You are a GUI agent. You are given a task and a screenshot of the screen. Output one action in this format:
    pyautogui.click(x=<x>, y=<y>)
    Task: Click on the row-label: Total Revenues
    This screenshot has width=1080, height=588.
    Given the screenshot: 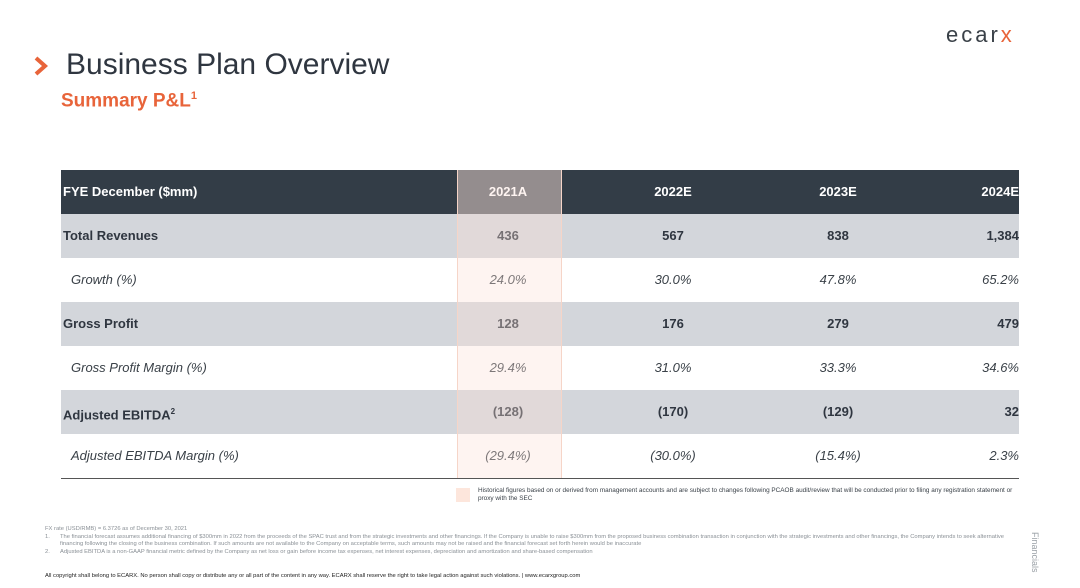 What is the action you would take?
    pyautogui.click(x=111, y=235)
    